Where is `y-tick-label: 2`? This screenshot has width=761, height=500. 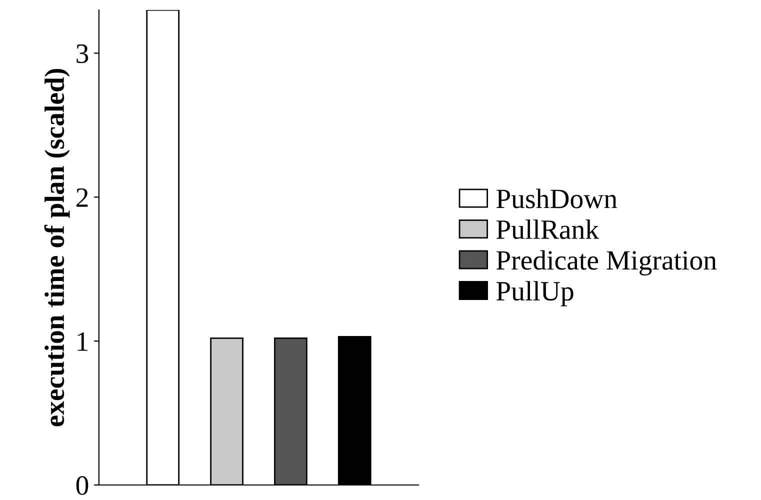 y-tick-label: 2 is located at coordinates (82, 197).